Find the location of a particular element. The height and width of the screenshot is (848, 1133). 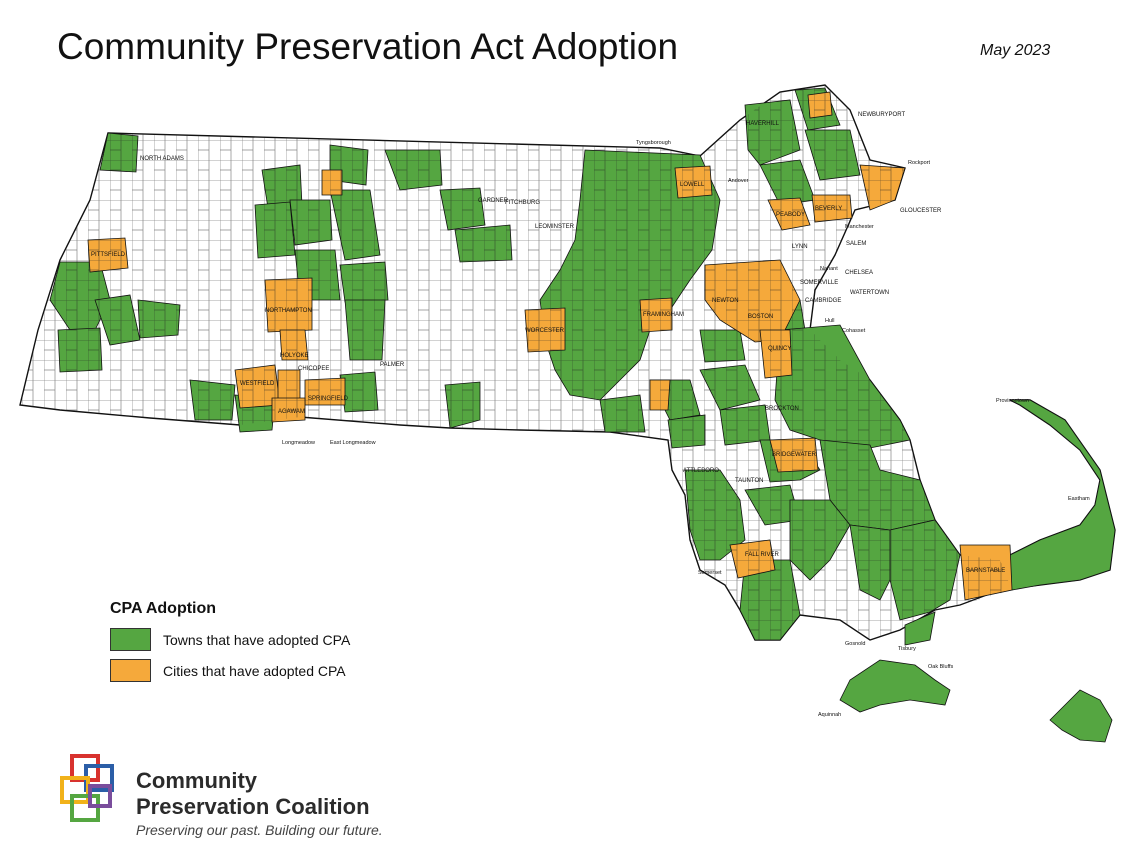

legend-item-towns: Towns that have adopted CPA is located at coordinates (230, 639).